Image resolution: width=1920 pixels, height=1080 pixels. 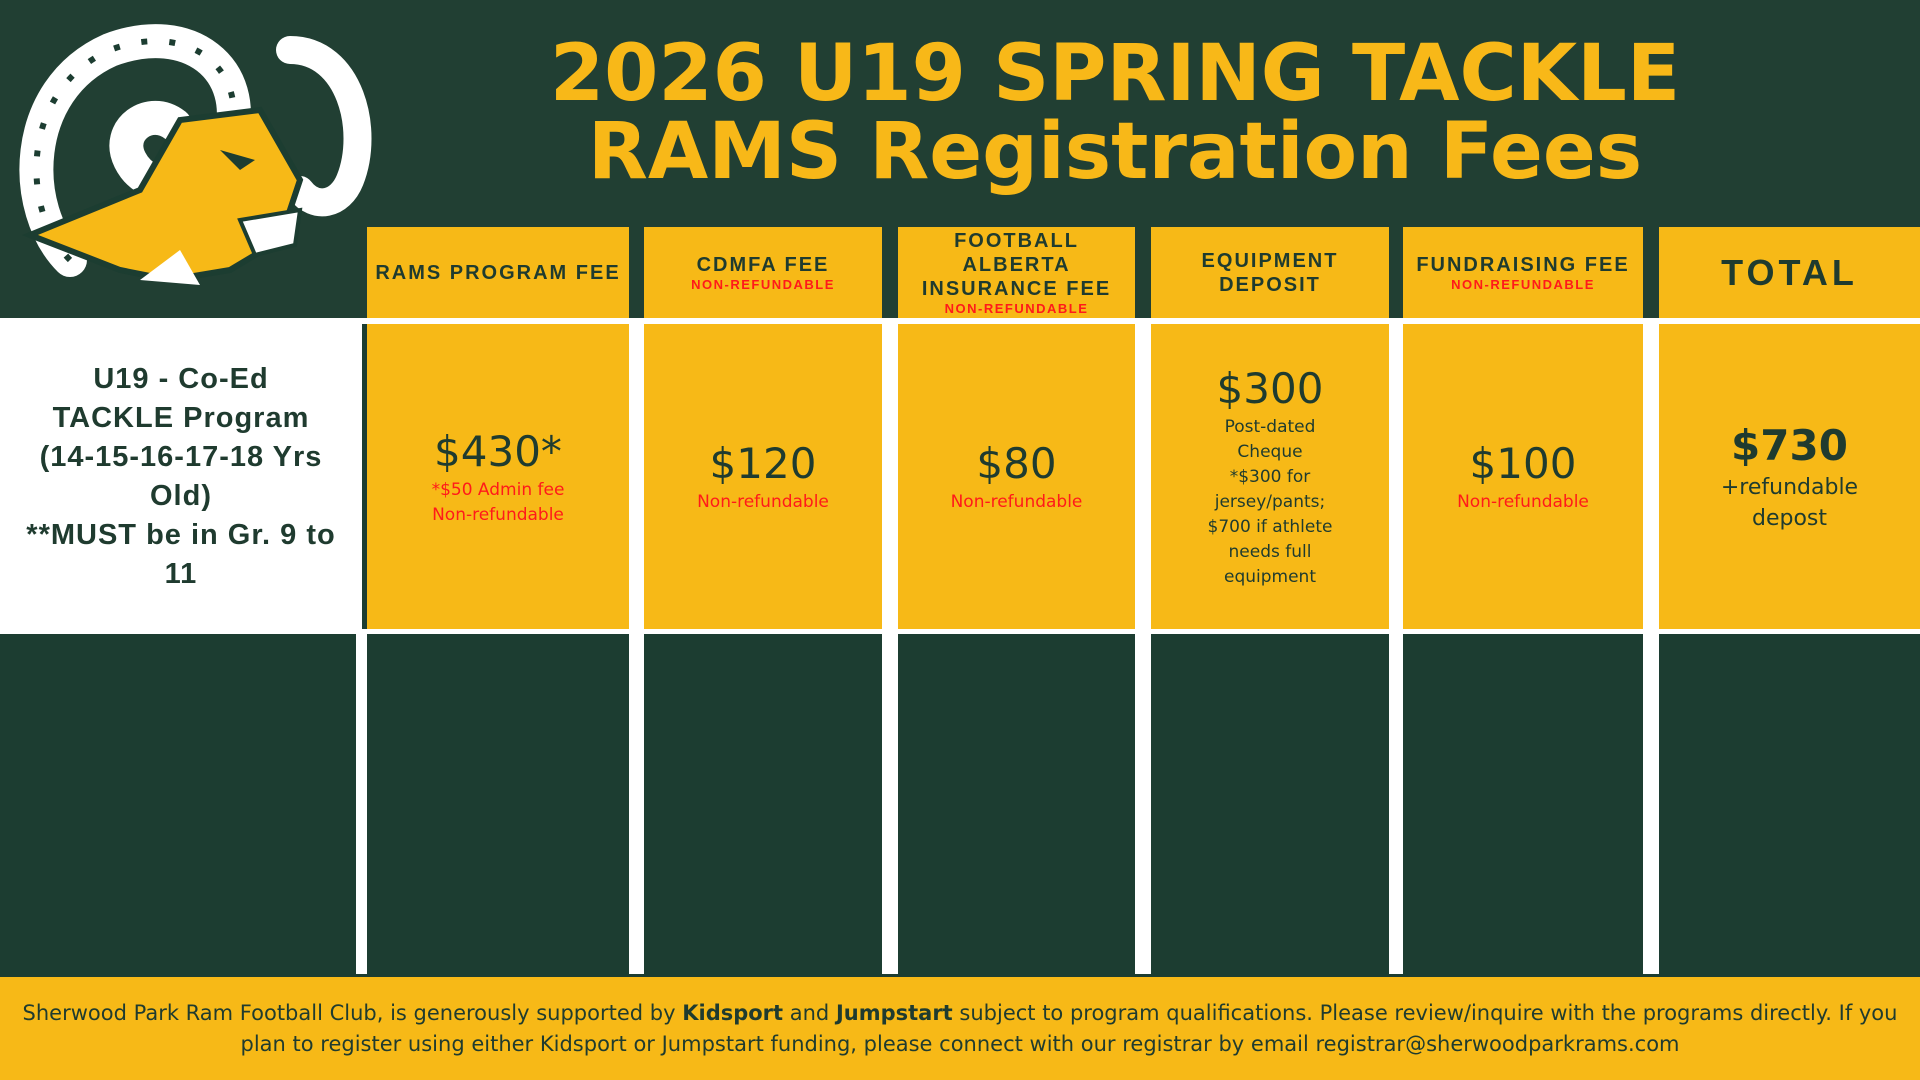 I want to click on ram-head-logo, so click(x=195, y=154).